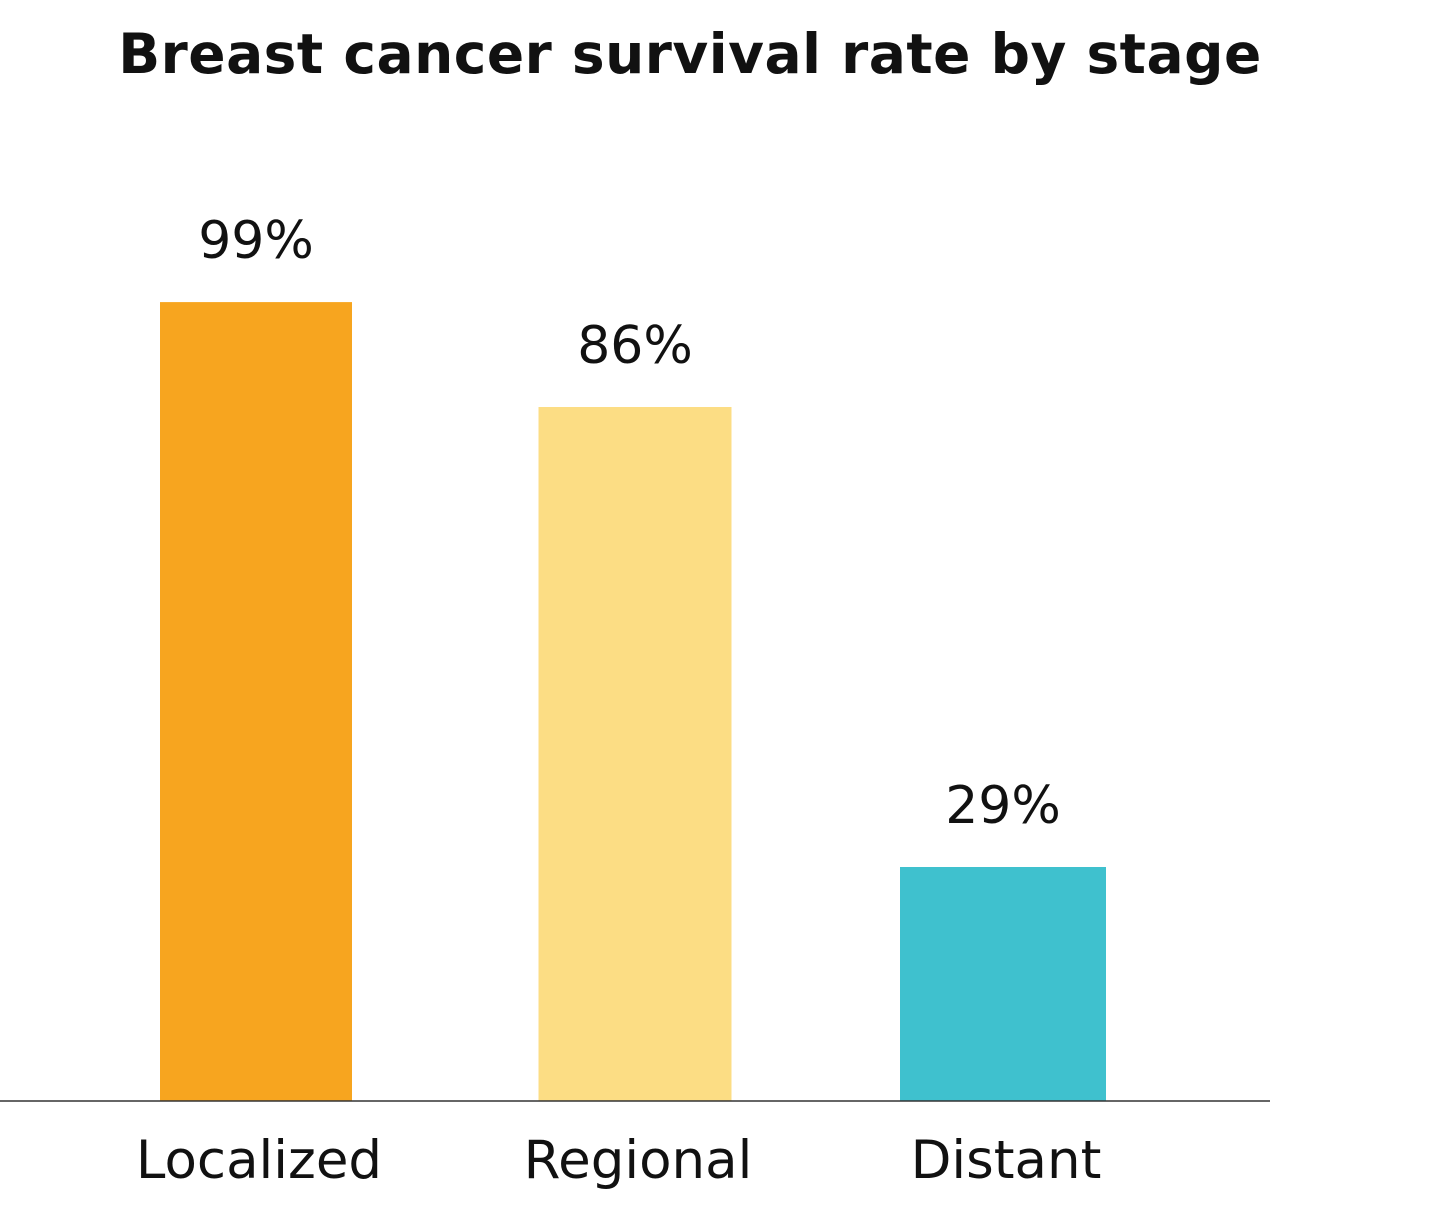 This screenshot has height=1229, width=1433. I want to click on bar-localized, so click(256, 702).